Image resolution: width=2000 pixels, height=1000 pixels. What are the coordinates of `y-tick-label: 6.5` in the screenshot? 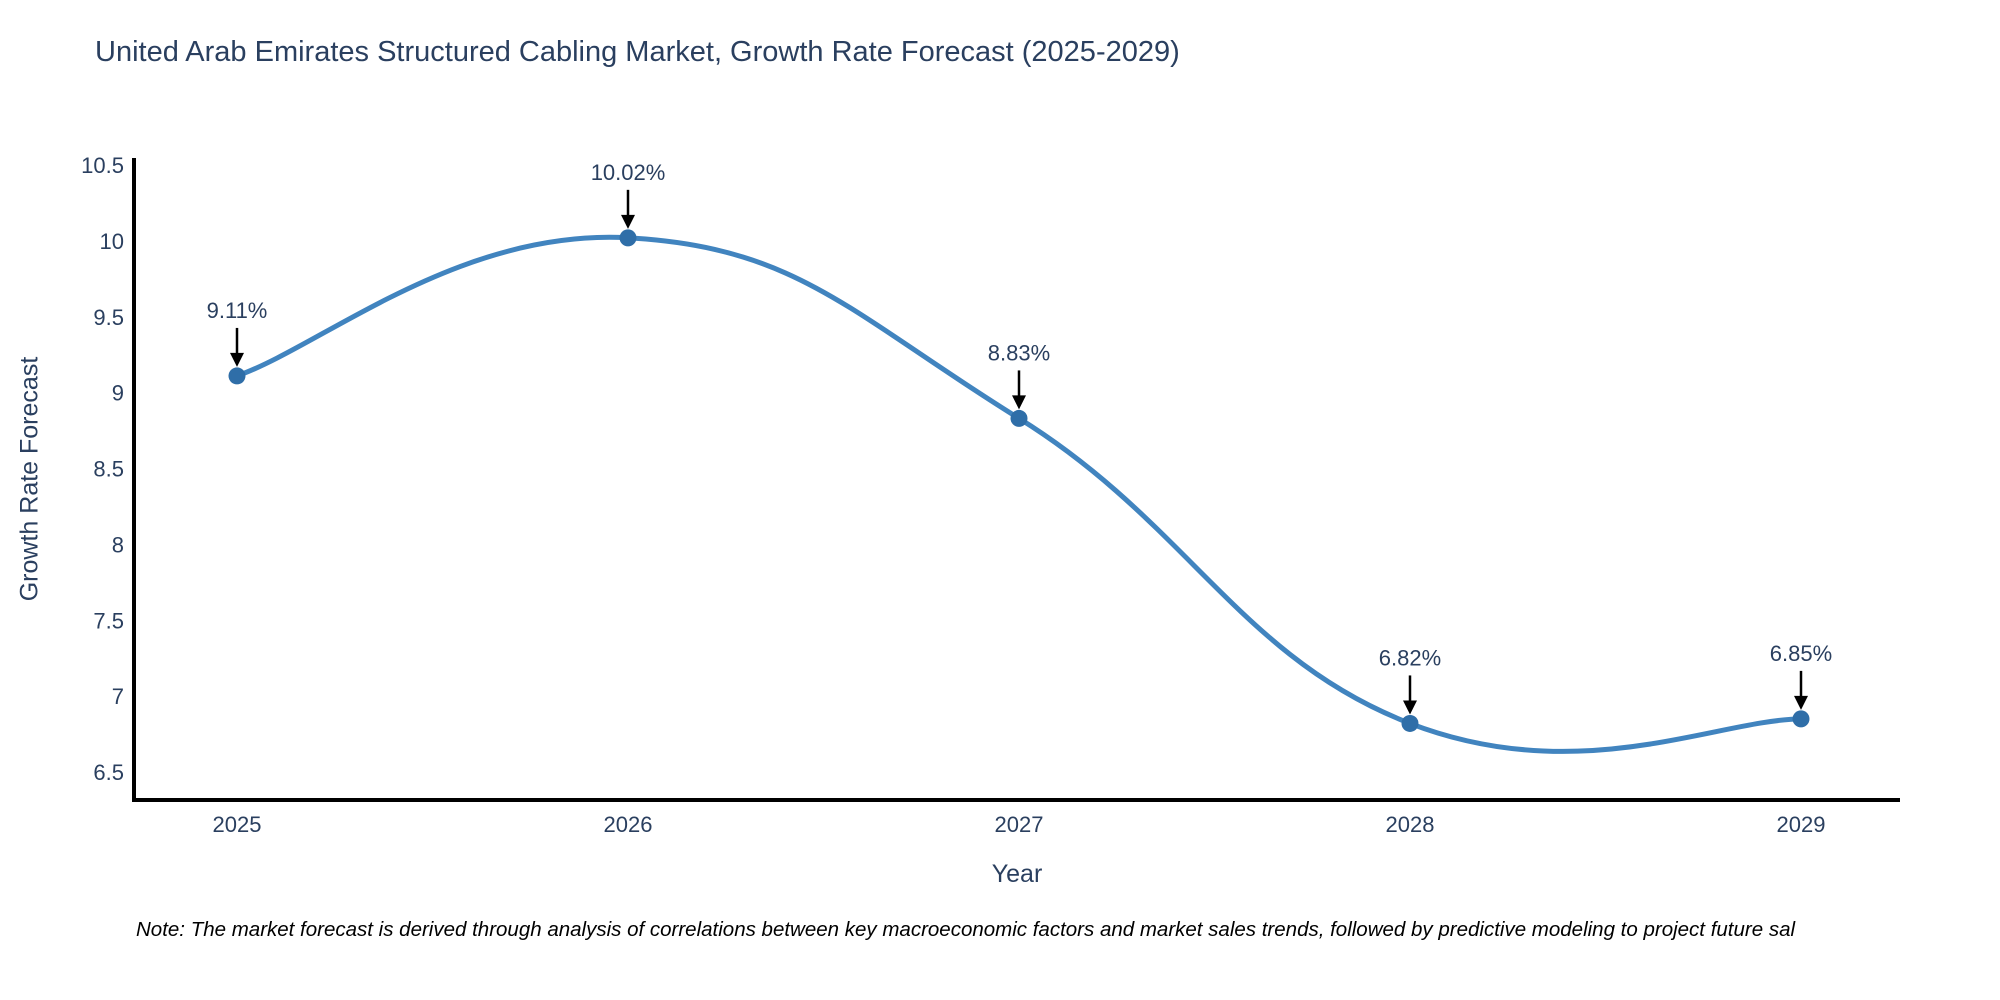 It's located at (108, 772).